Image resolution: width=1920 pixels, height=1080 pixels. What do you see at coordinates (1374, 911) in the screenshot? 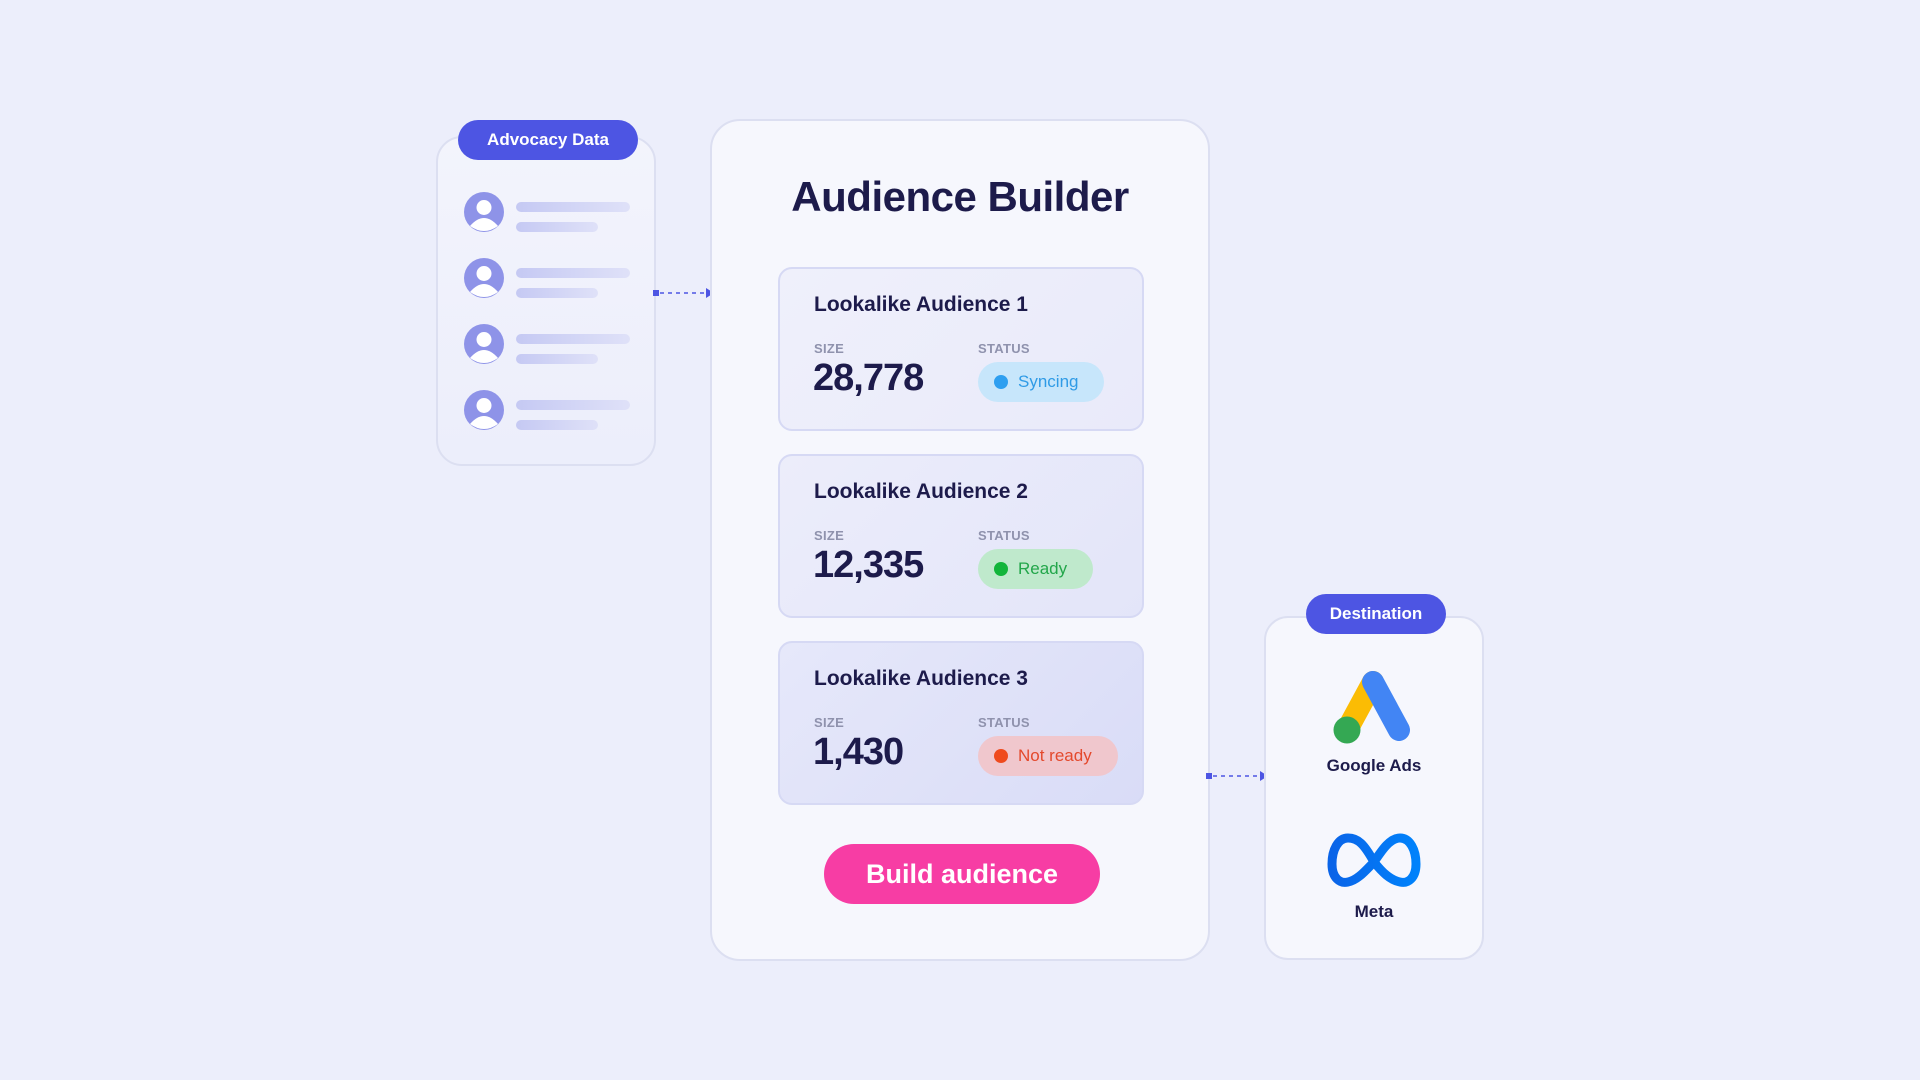
I see `destination-name: Meta` at bounding box center [1374, 911].